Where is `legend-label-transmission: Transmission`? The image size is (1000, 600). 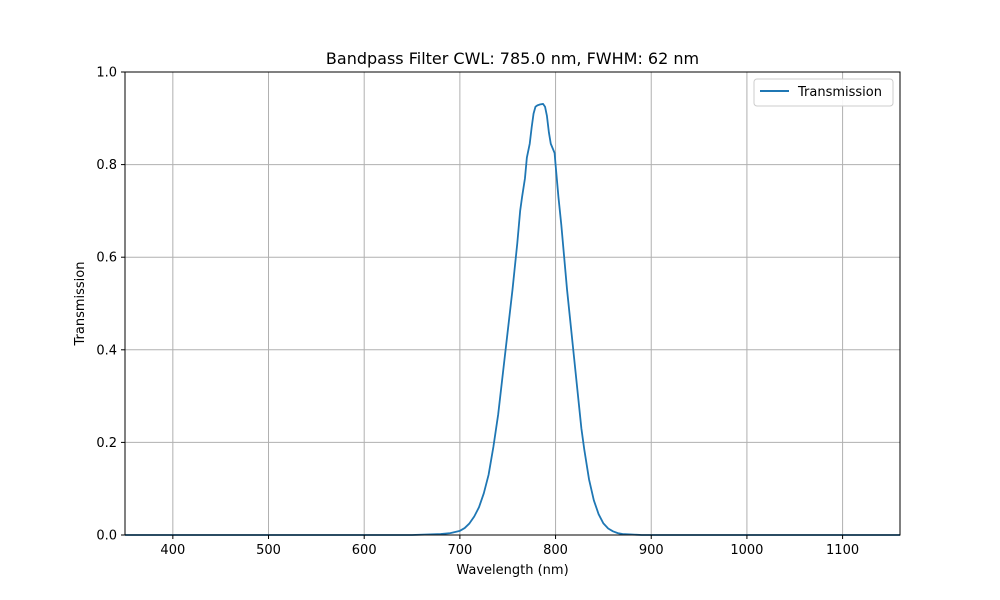
legend-label-transmission: Transmission is located at coordinates (839, 92).